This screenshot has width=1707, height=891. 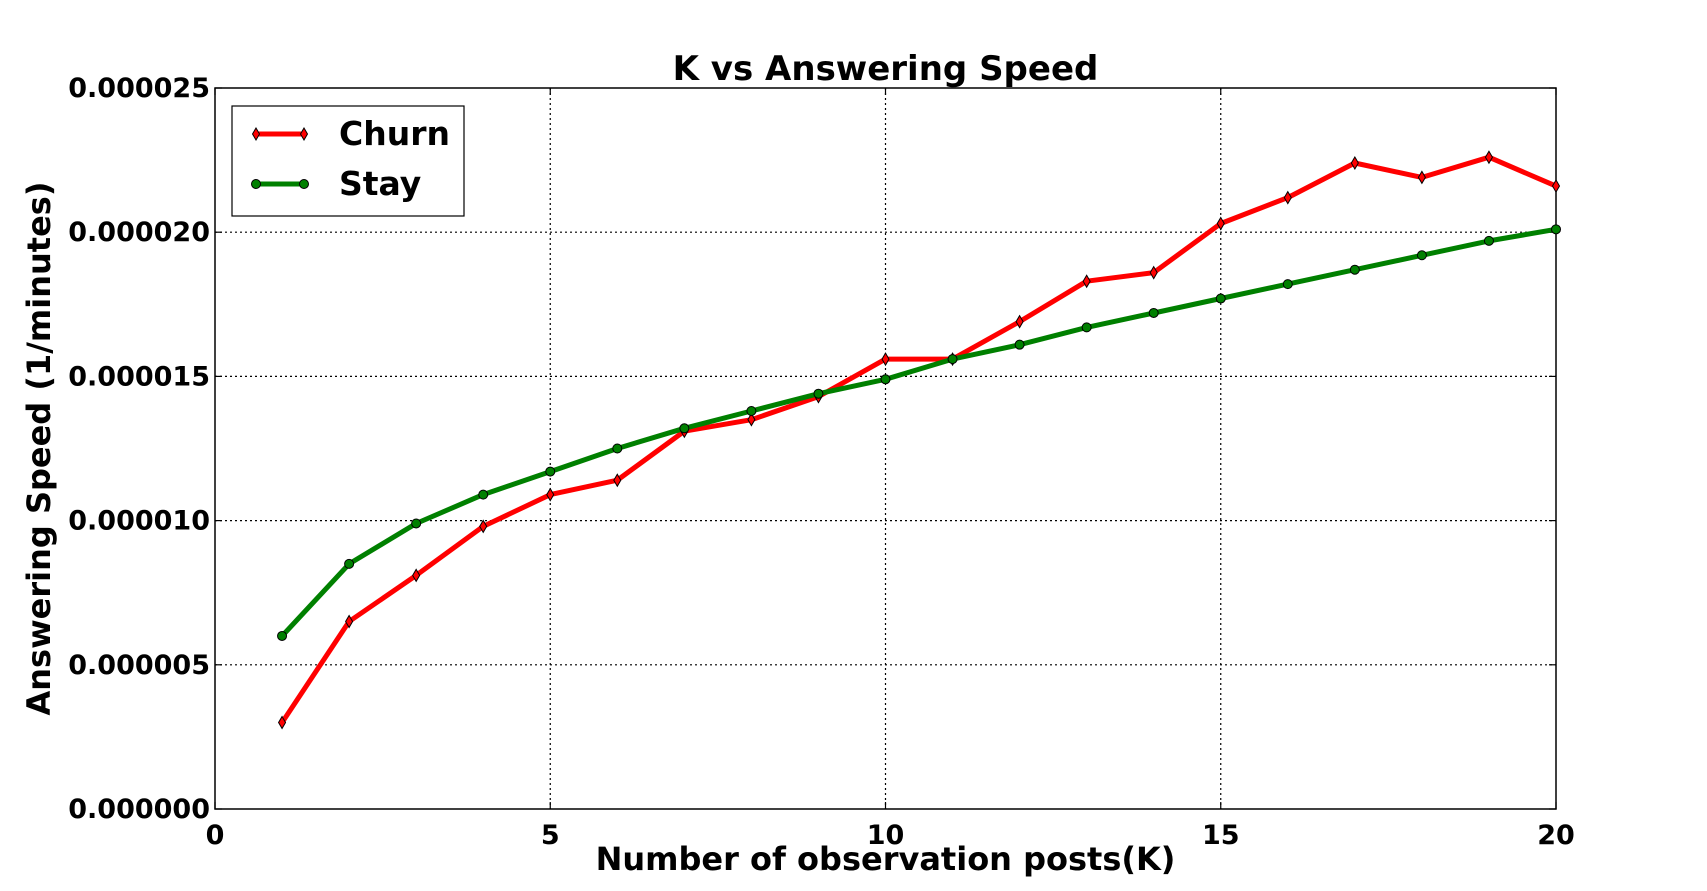 I want to click on chart-title: K vs Answering Speed, so click(x=886, y=69).